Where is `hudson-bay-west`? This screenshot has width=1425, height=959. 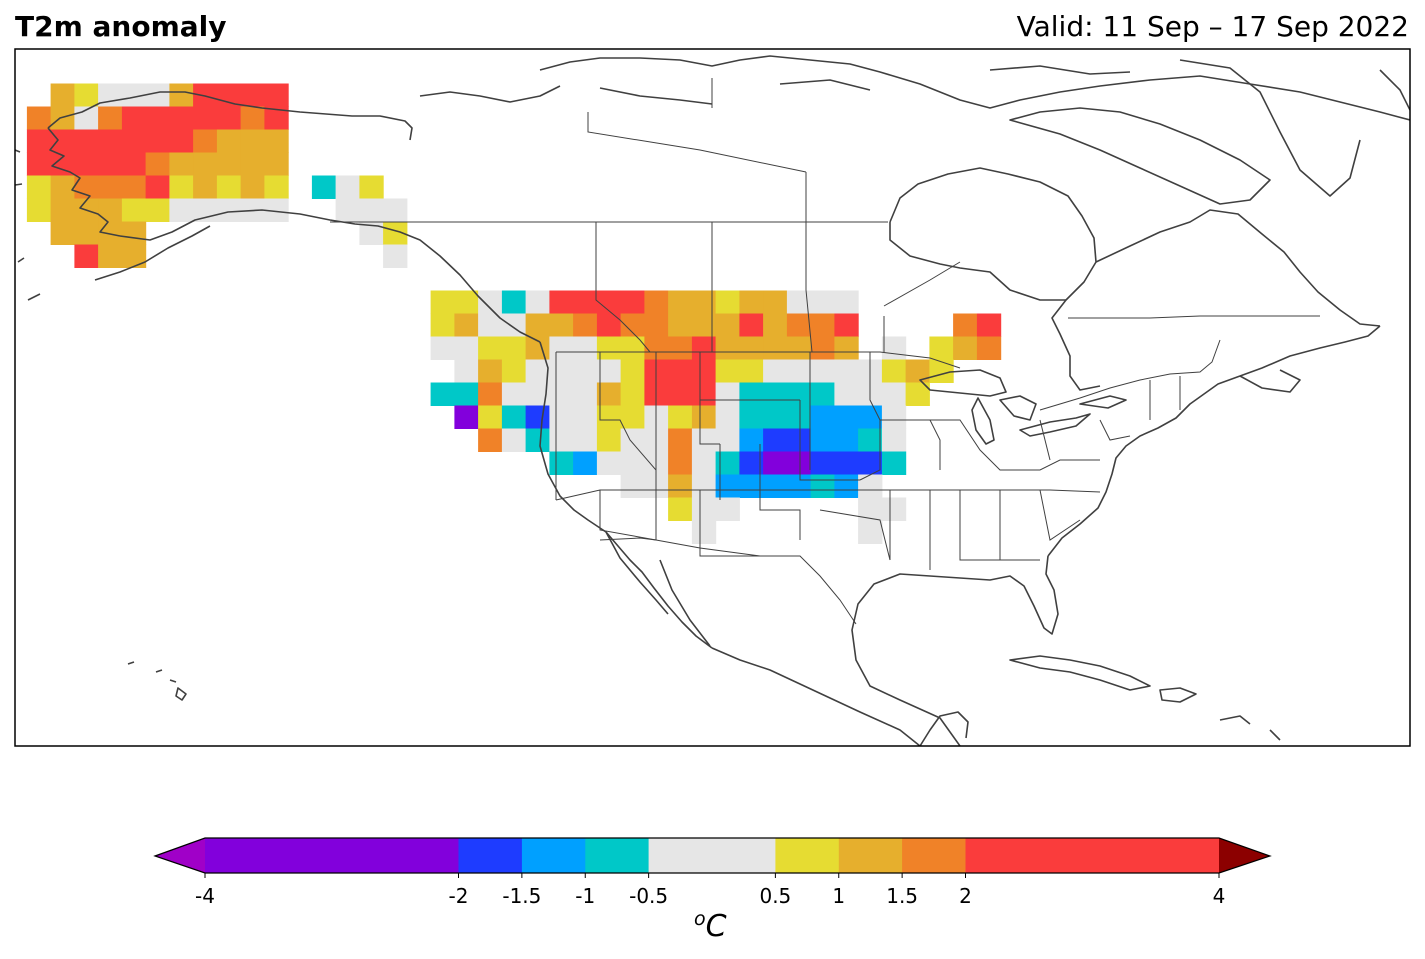 hudson-bay-west is located at coordinates (977, 261).